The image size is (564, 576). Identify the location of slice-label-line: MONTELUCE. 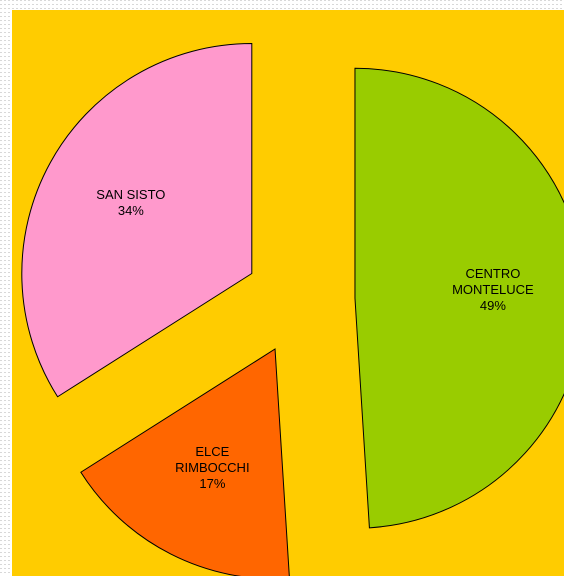
(493, 289).